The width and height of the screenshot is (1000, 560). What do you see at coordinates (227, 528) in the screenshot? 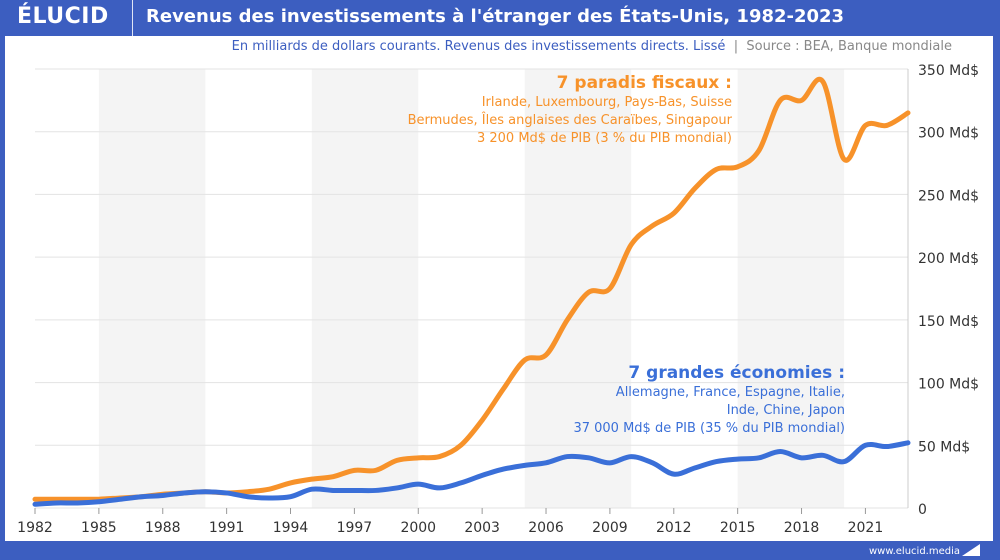
I see `x-tick-label: 1991` at bounding box center [227, 528].